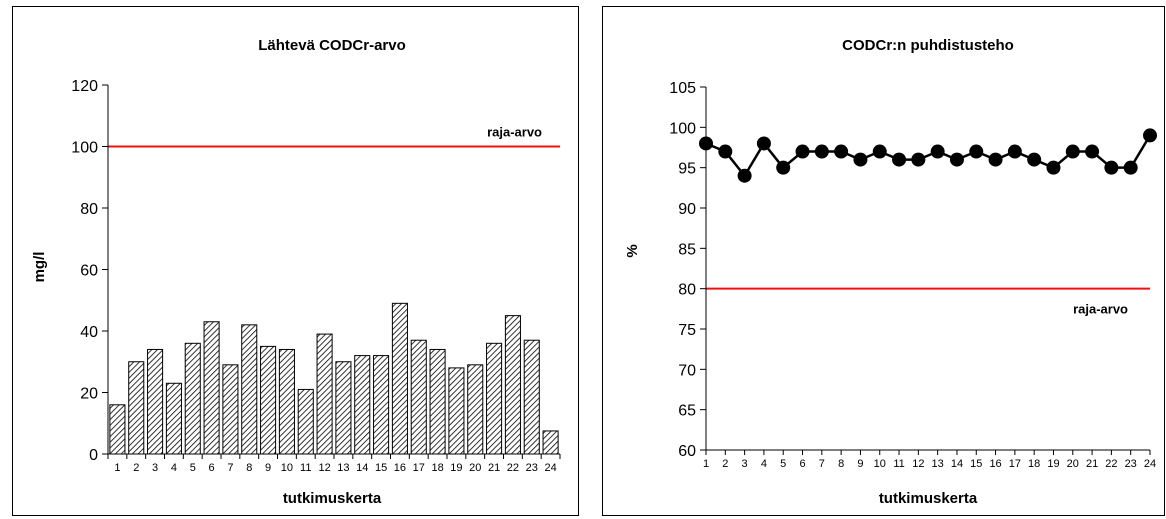 This screenshot has width=1166, height=519. I want to click on chart-left-xtick-label: 21, so click(494, 468).